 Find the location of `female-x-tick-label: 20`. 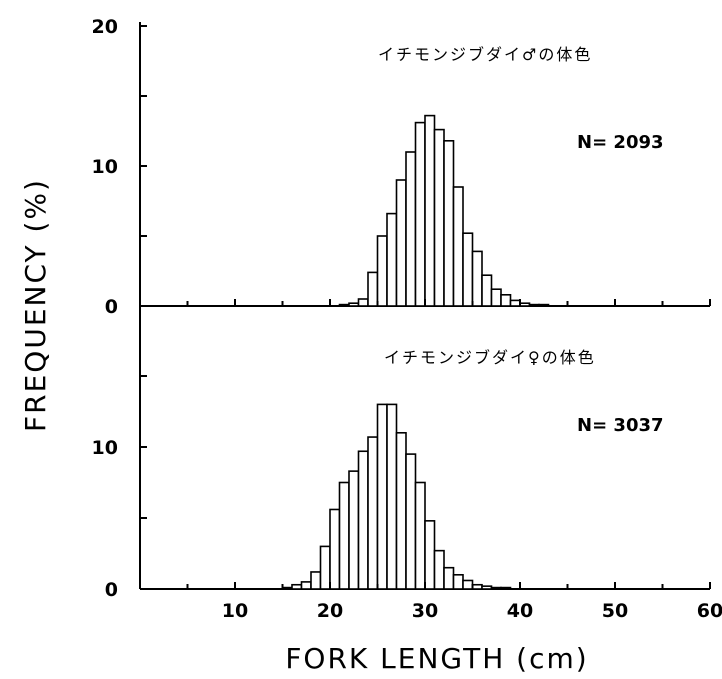

female-x-tick-label: 20 is located at coordinates (330, 611).